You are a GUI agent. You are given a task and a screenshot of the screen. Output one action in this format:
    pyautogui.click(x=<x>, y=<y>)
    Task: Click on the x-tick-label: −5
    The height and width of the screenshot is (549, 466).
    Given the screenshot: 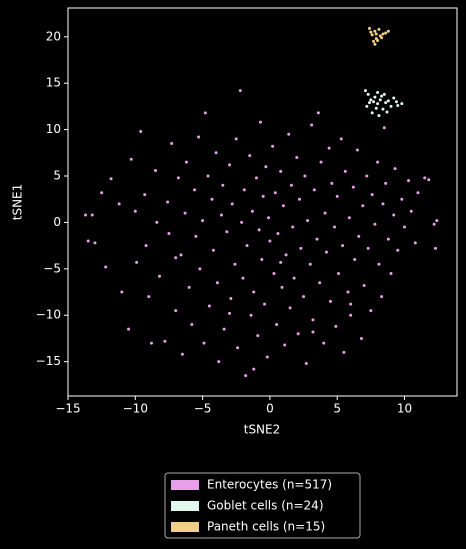 What is the action you would take?
    pyautogui.click(x=203, y=409)
    